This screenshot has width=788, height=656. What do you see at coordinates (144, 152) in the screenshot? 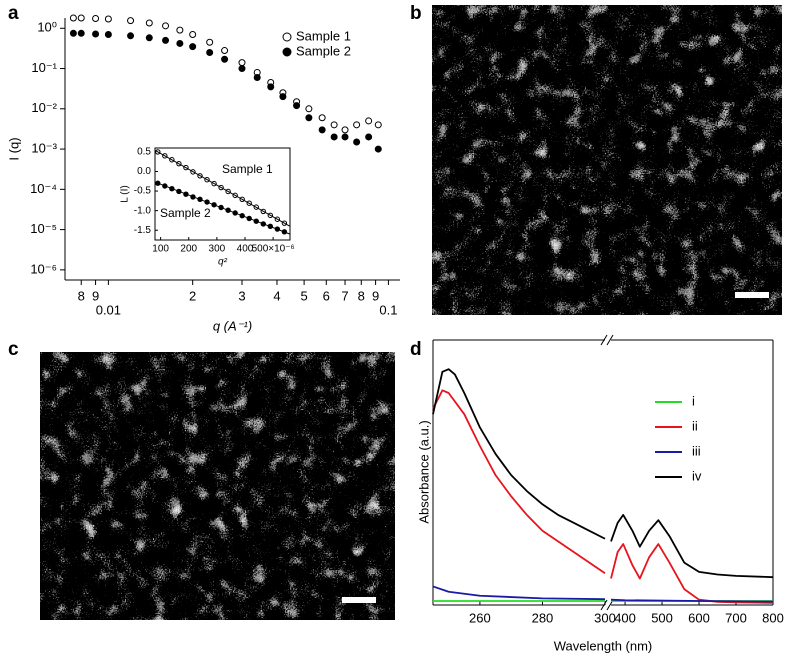
I see `y-tick-label: 0.5` at bounding box center [144, 152].